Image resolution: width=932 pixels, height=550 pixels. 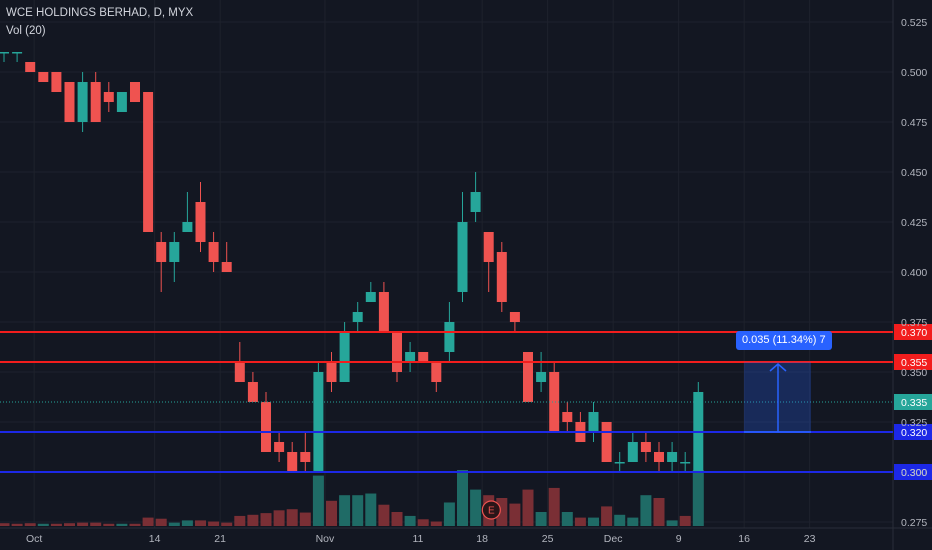 I want to click on earnings-circle, so click(x=491, y=510).